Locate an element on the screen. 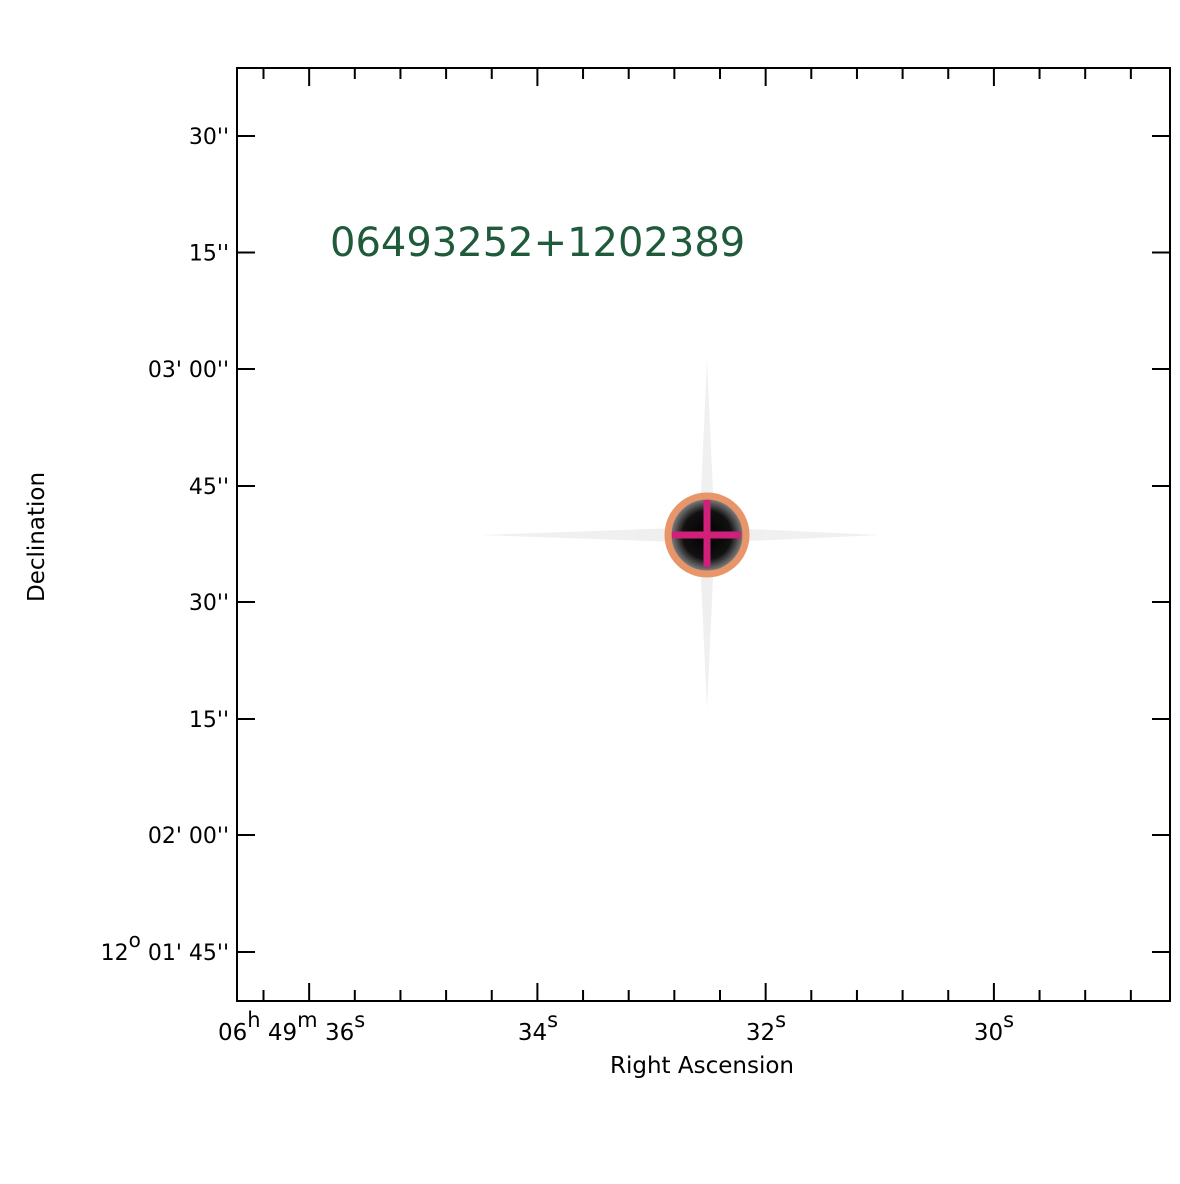 The height and width of the screenshot is (1184, 1180). tick-label: 45'' is located at coordinates (209, 487).